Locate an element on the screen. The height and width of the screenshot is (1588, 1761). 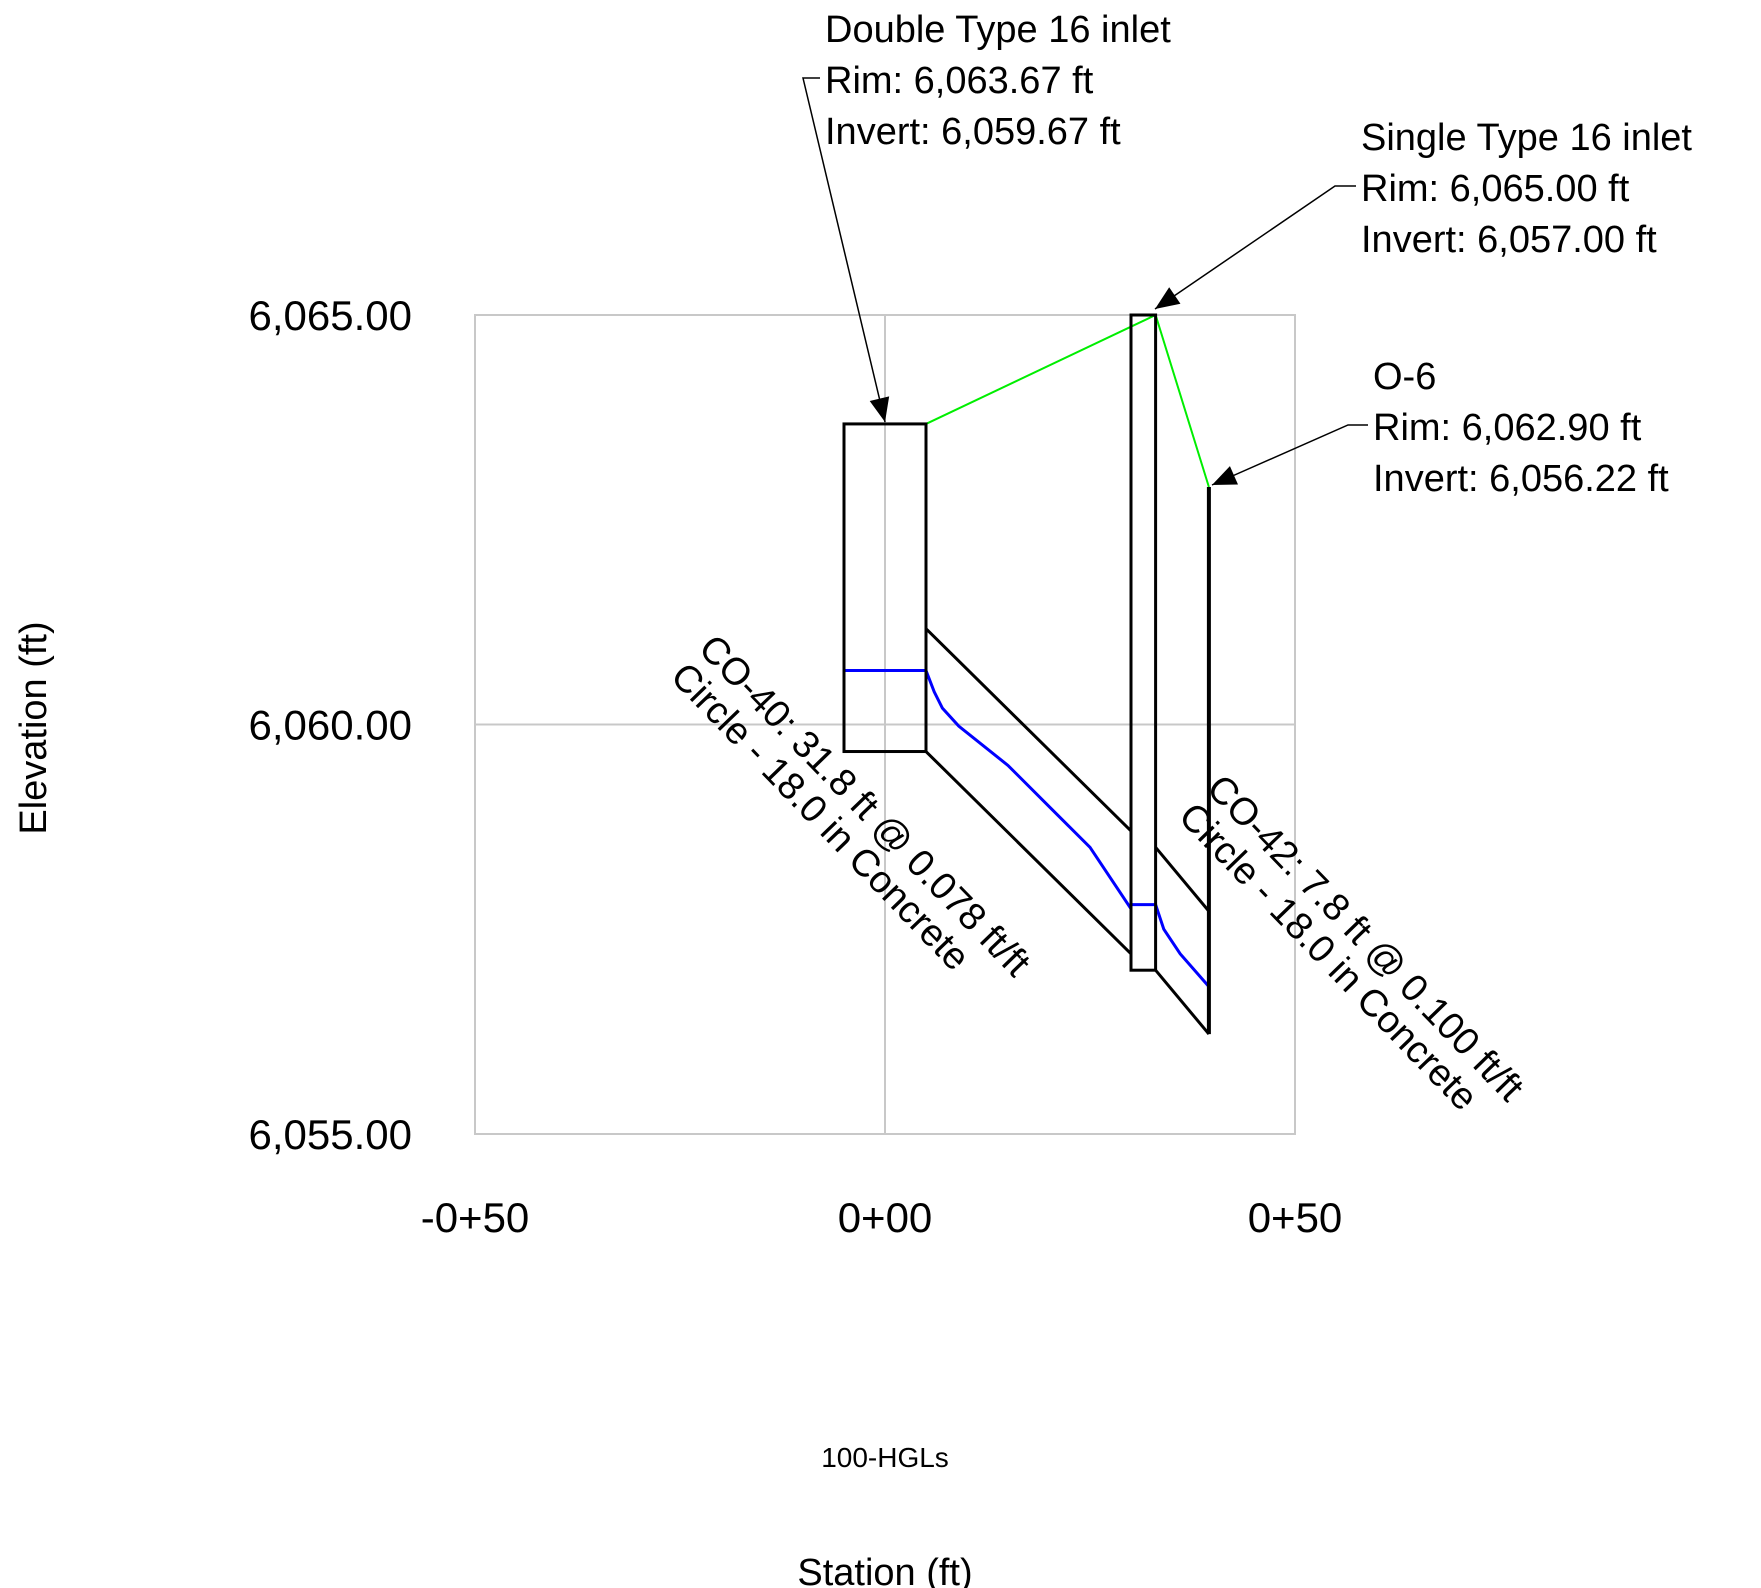
structure-layer is located at coordinates (1026, 674).